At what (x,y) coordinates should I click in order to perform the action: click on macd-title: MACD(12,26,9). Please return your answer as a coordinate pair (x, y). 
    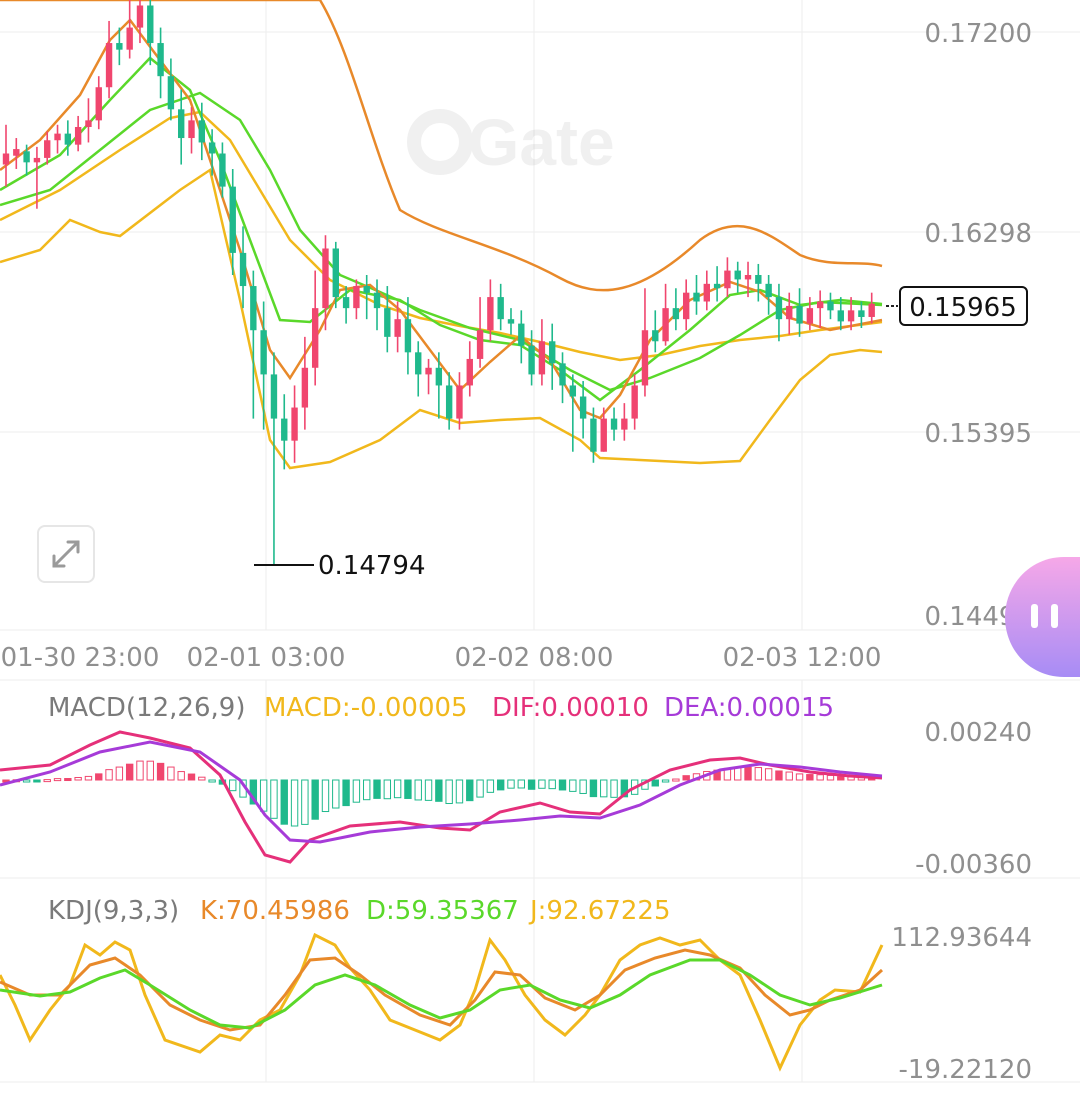
    Looking at the image, I should click on (146, 708).